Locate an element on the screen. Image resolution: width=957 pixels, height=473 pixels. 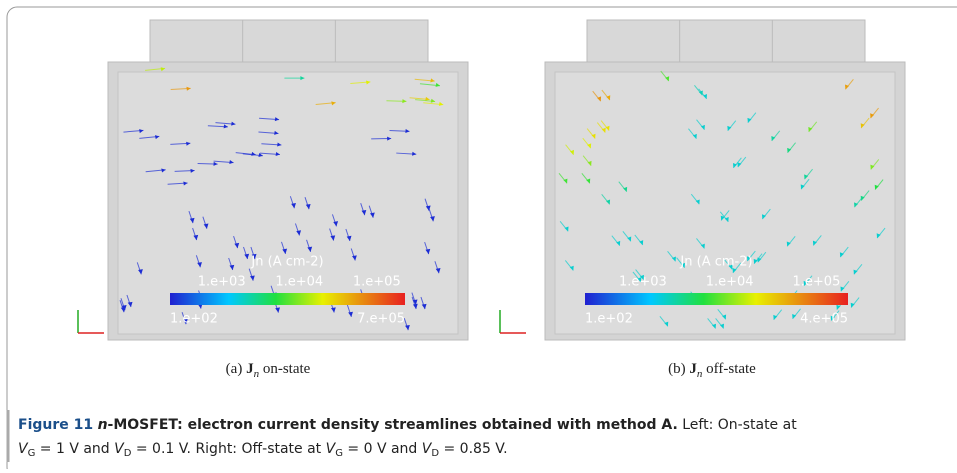
caption-segment: = 0.85 V. is located at coordinates (473, 449).